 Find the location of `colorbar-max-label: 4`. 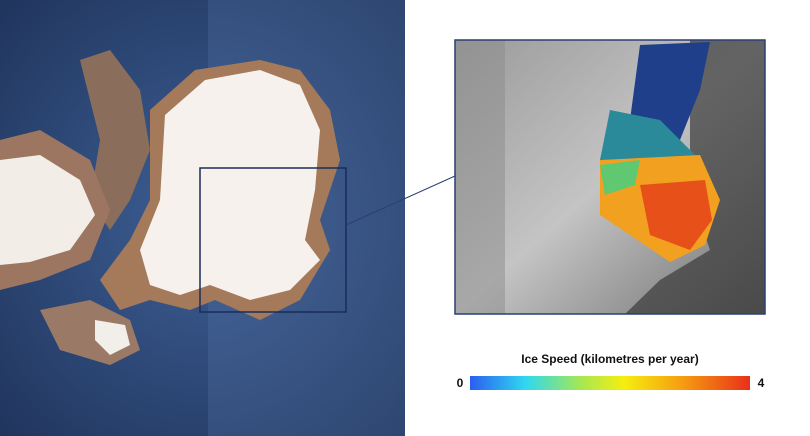

colorbar-max-label: 4 is located at coordinates (761, 383).